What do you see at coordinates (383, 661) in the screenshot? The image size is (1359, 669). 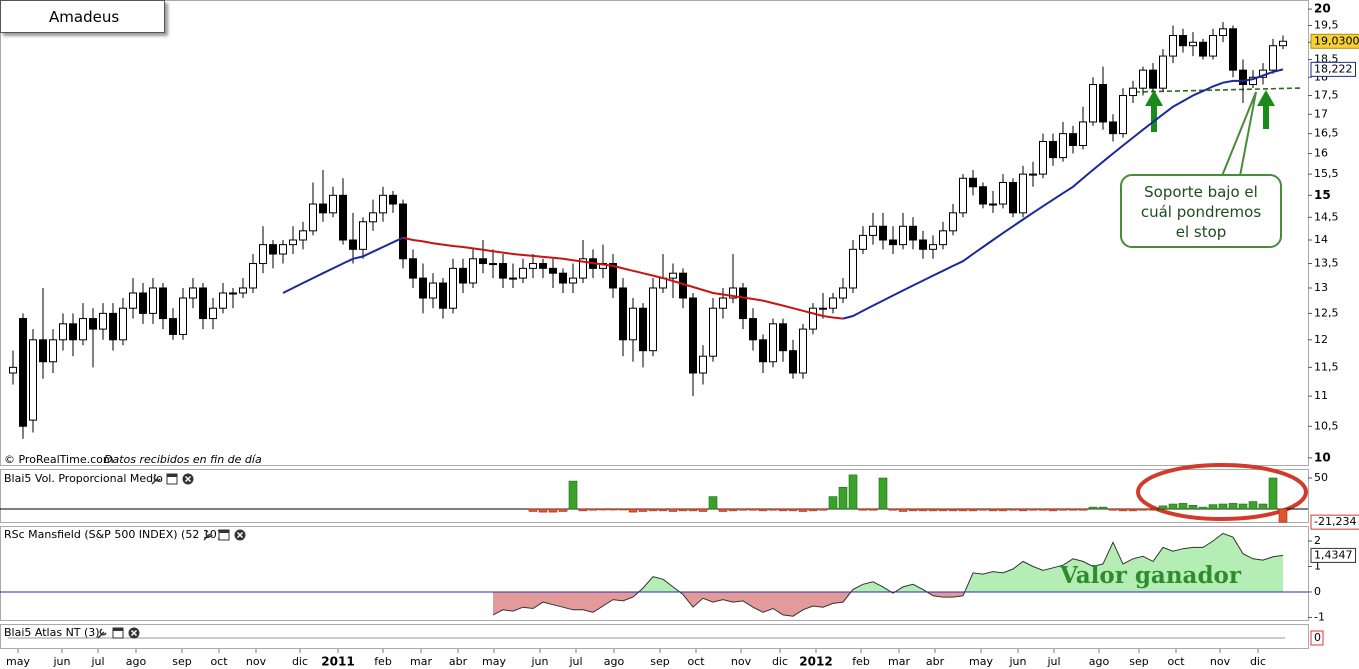 I see `x-tick-label: feb` at bounding box center [383, 661].